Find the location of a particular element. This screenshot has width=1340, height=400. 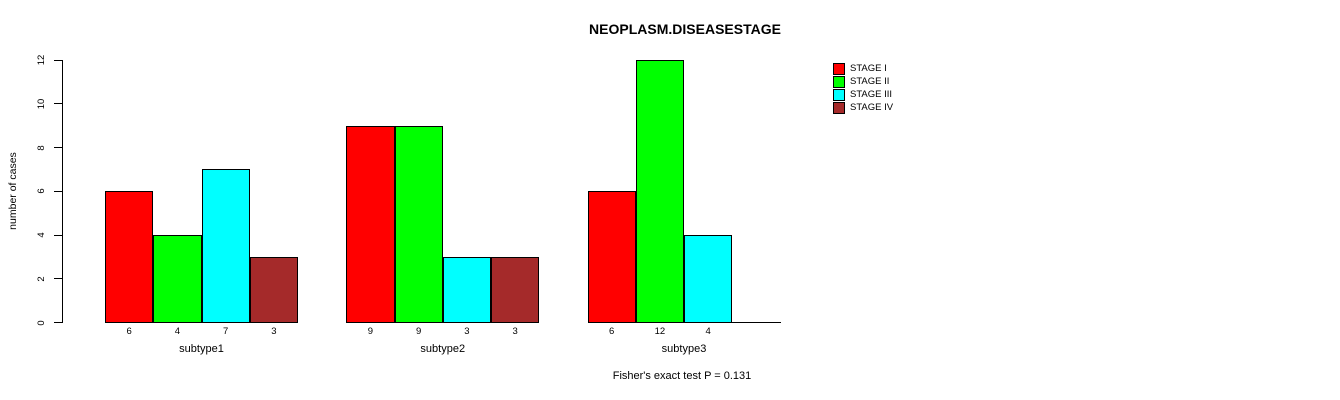

legend-item: STAGE I is located at coordinates (863, 69).